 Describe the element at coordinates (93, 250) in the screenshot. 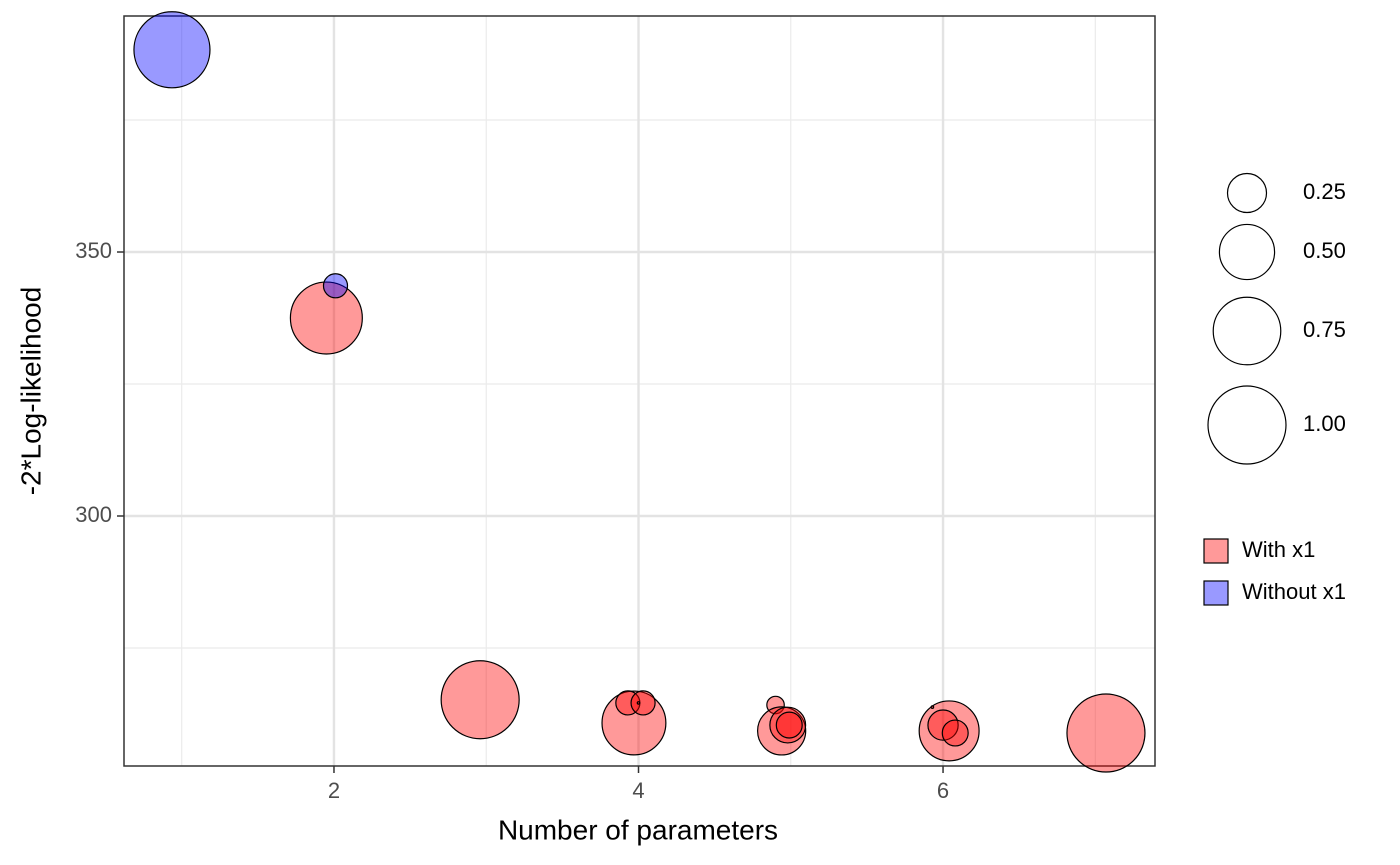

I see `y-tick-label: 350` at that location.